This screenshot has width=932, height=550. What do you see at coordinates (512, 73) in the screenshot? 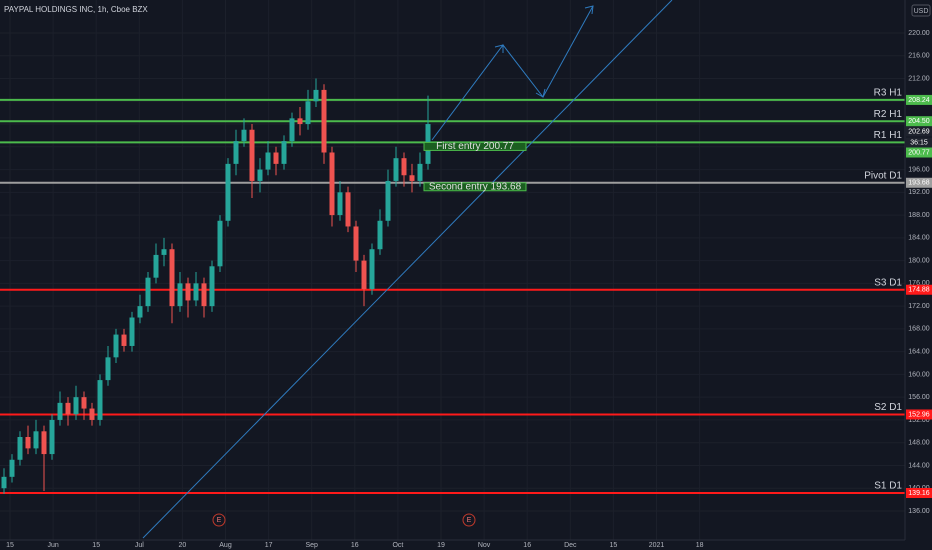
I see `projection-path` at bounding box center [512, 73].